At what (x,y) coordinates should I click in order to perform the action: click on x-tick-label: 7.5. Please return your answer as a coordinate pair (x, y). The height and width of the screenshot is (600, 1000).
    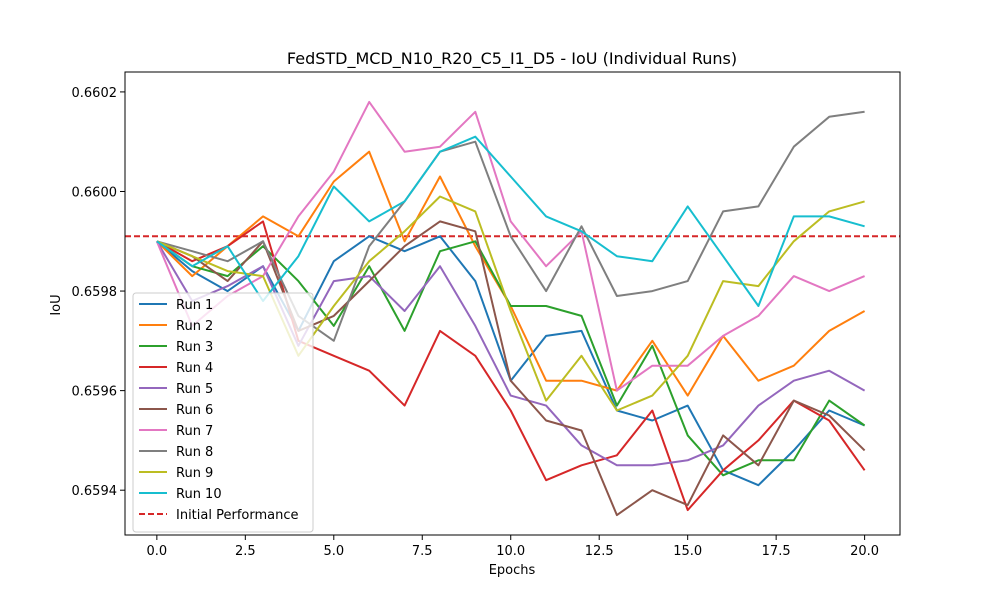
    Looking at the image, I should click on (422, 551).